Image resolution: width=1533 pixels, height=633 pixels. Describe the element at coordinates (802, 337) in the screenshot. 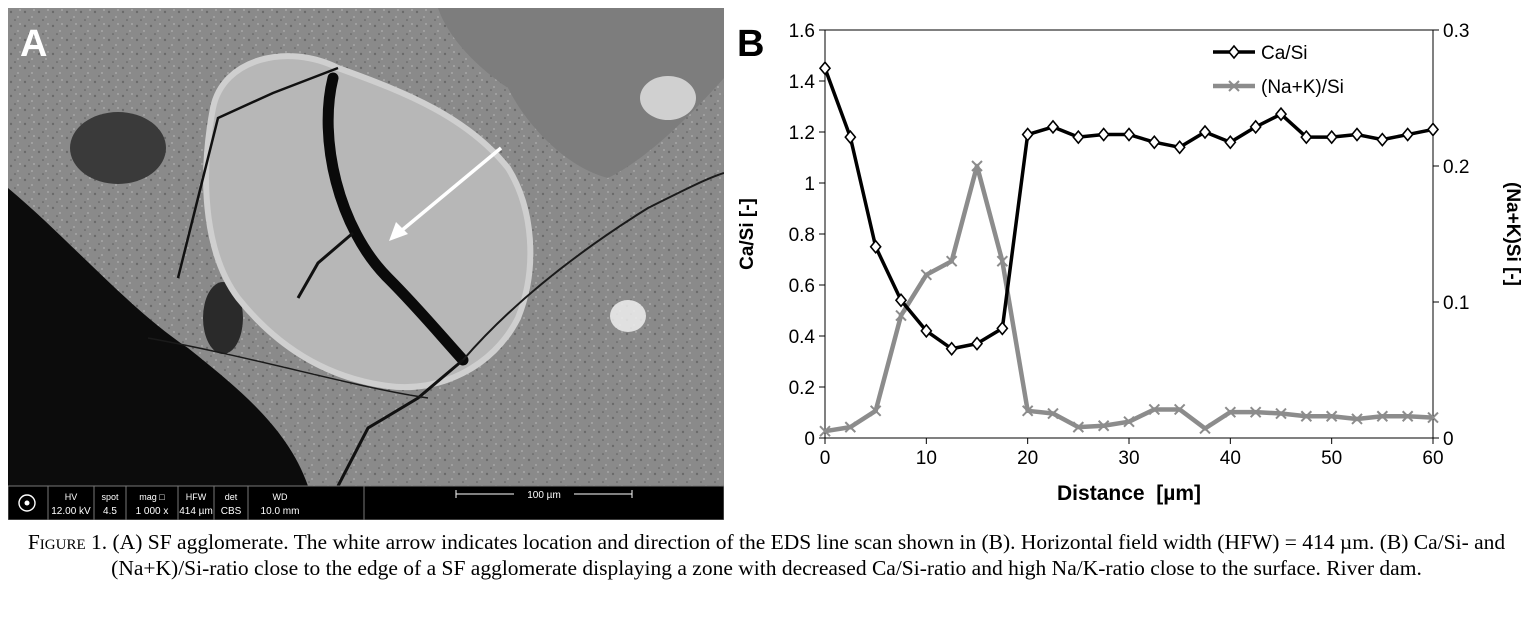

I see `y-tick-label: 0.4` at that location.